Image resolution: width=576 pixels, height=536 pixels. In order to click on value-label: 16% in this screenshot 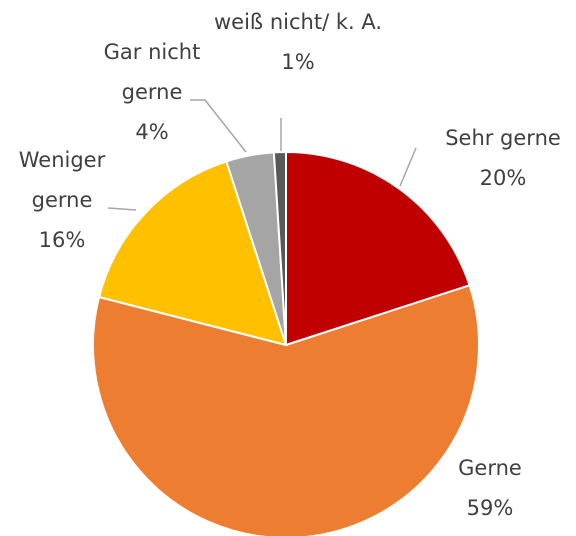, I will do `click(62, 240)`.